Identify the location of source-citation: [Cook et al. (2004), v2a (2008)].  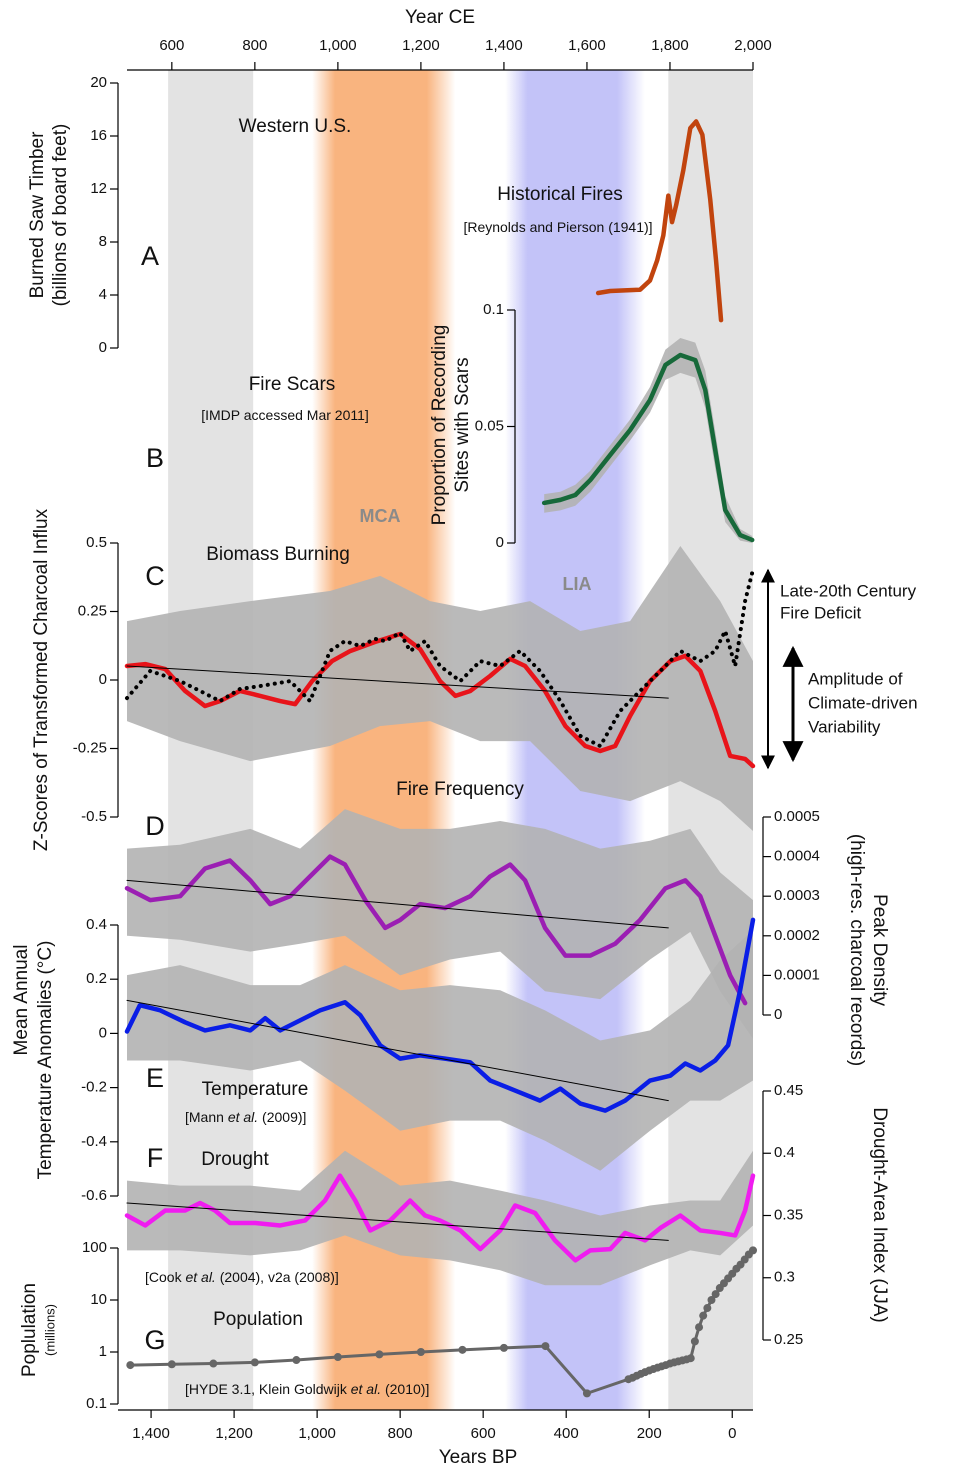
(242, 1277).